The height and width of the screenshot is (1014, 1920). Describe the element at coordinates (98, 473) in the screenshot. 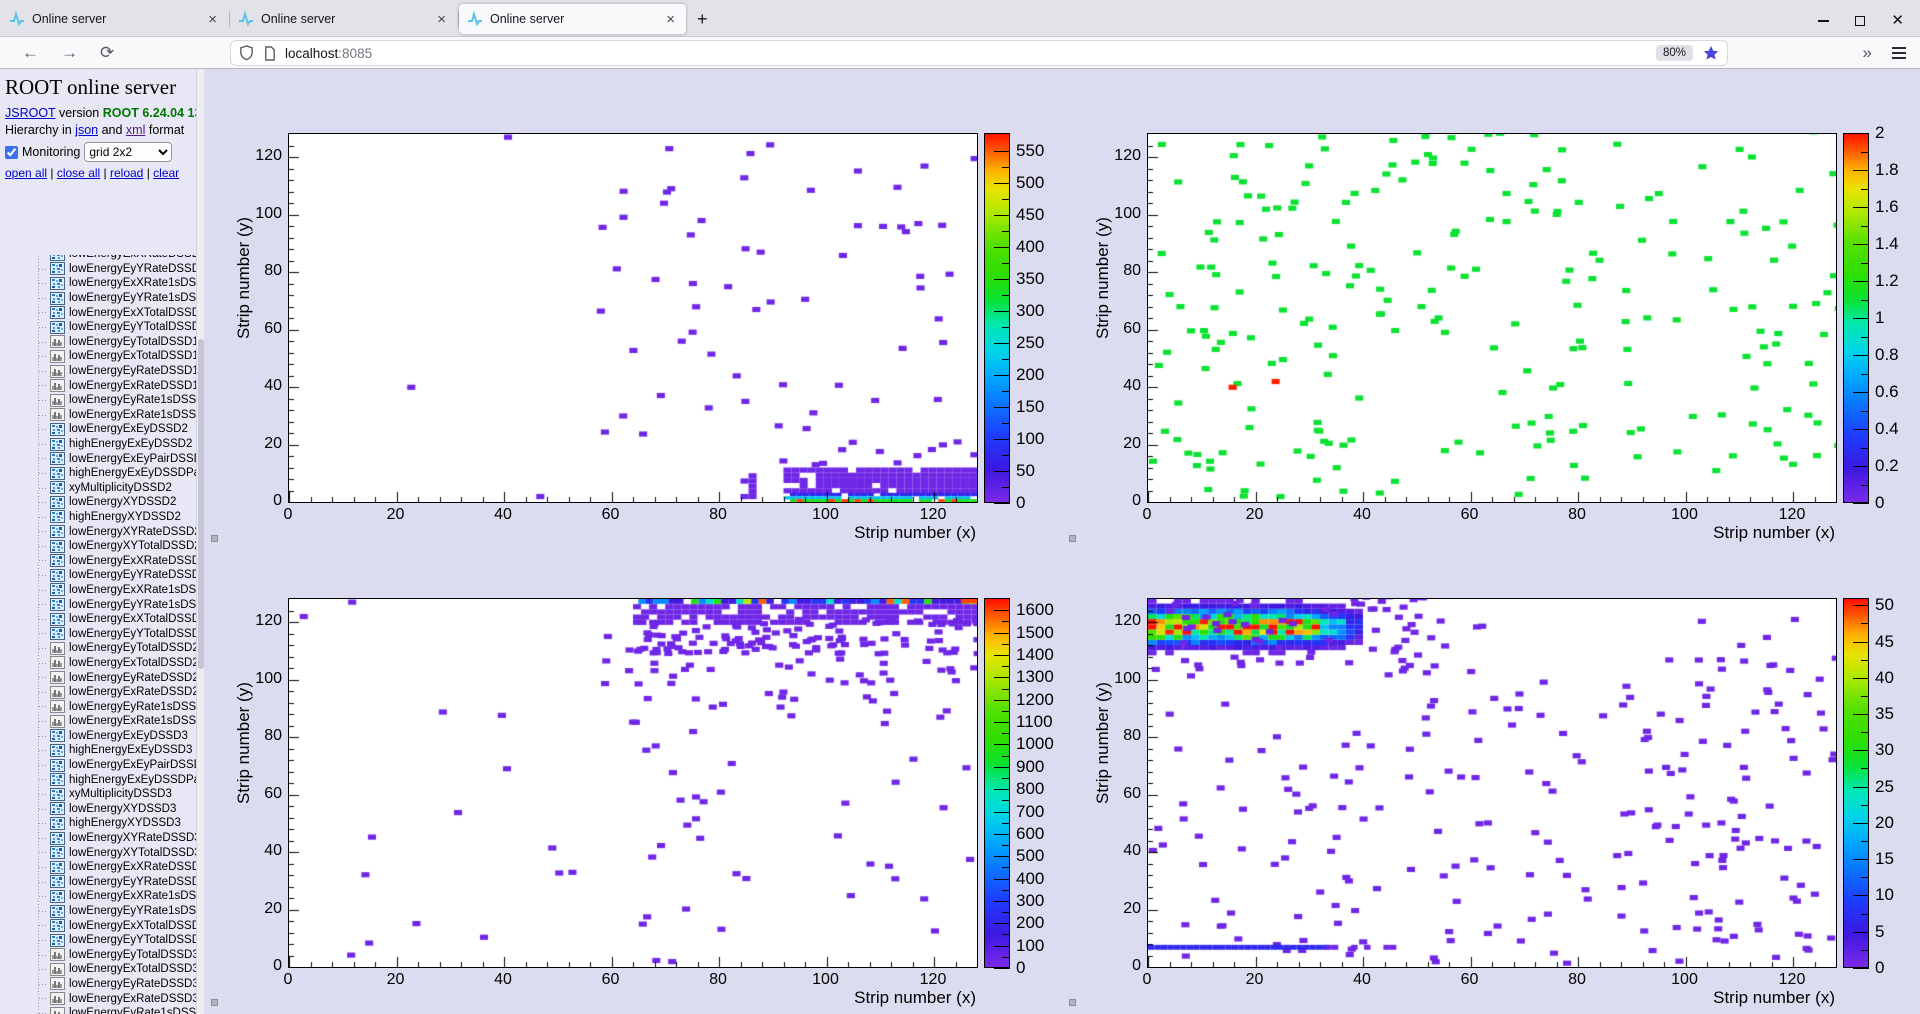

I see `tree-item: highEnergyExEyDSSDPair2` at that location.